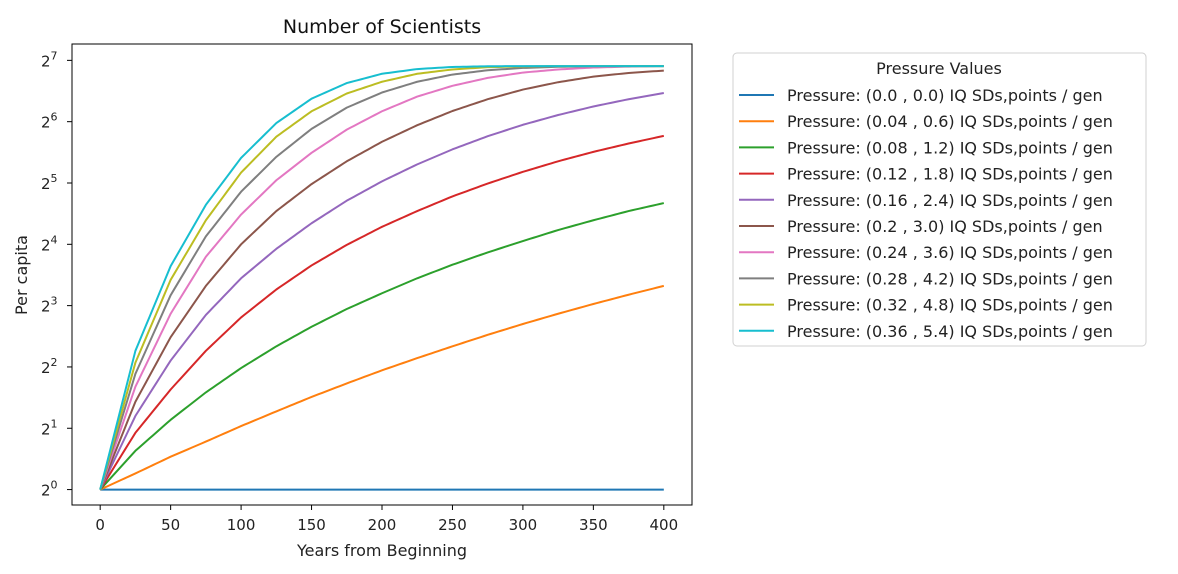 The image size is (1178, 574). Describe the element at coordinates (523, 525) in the screenshot. I see `x-tick-label: 300` at that location.